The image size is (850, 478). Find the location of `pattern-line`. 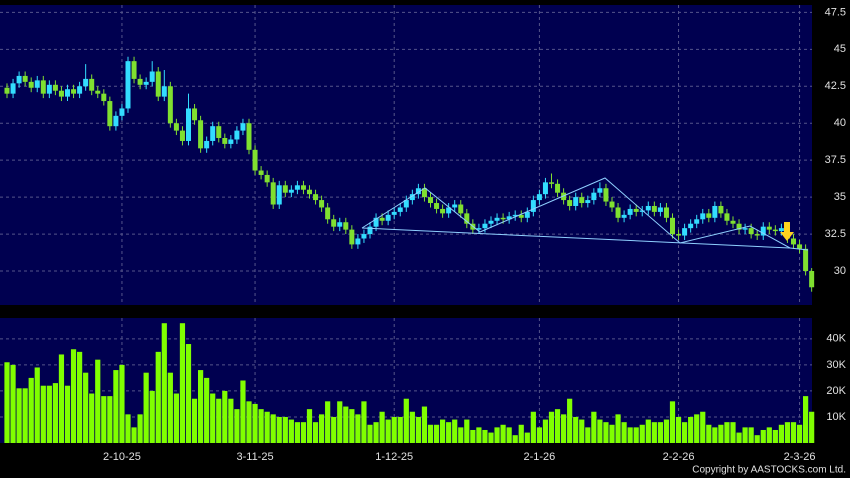

pattern-line is located at coordinates (585, 214).